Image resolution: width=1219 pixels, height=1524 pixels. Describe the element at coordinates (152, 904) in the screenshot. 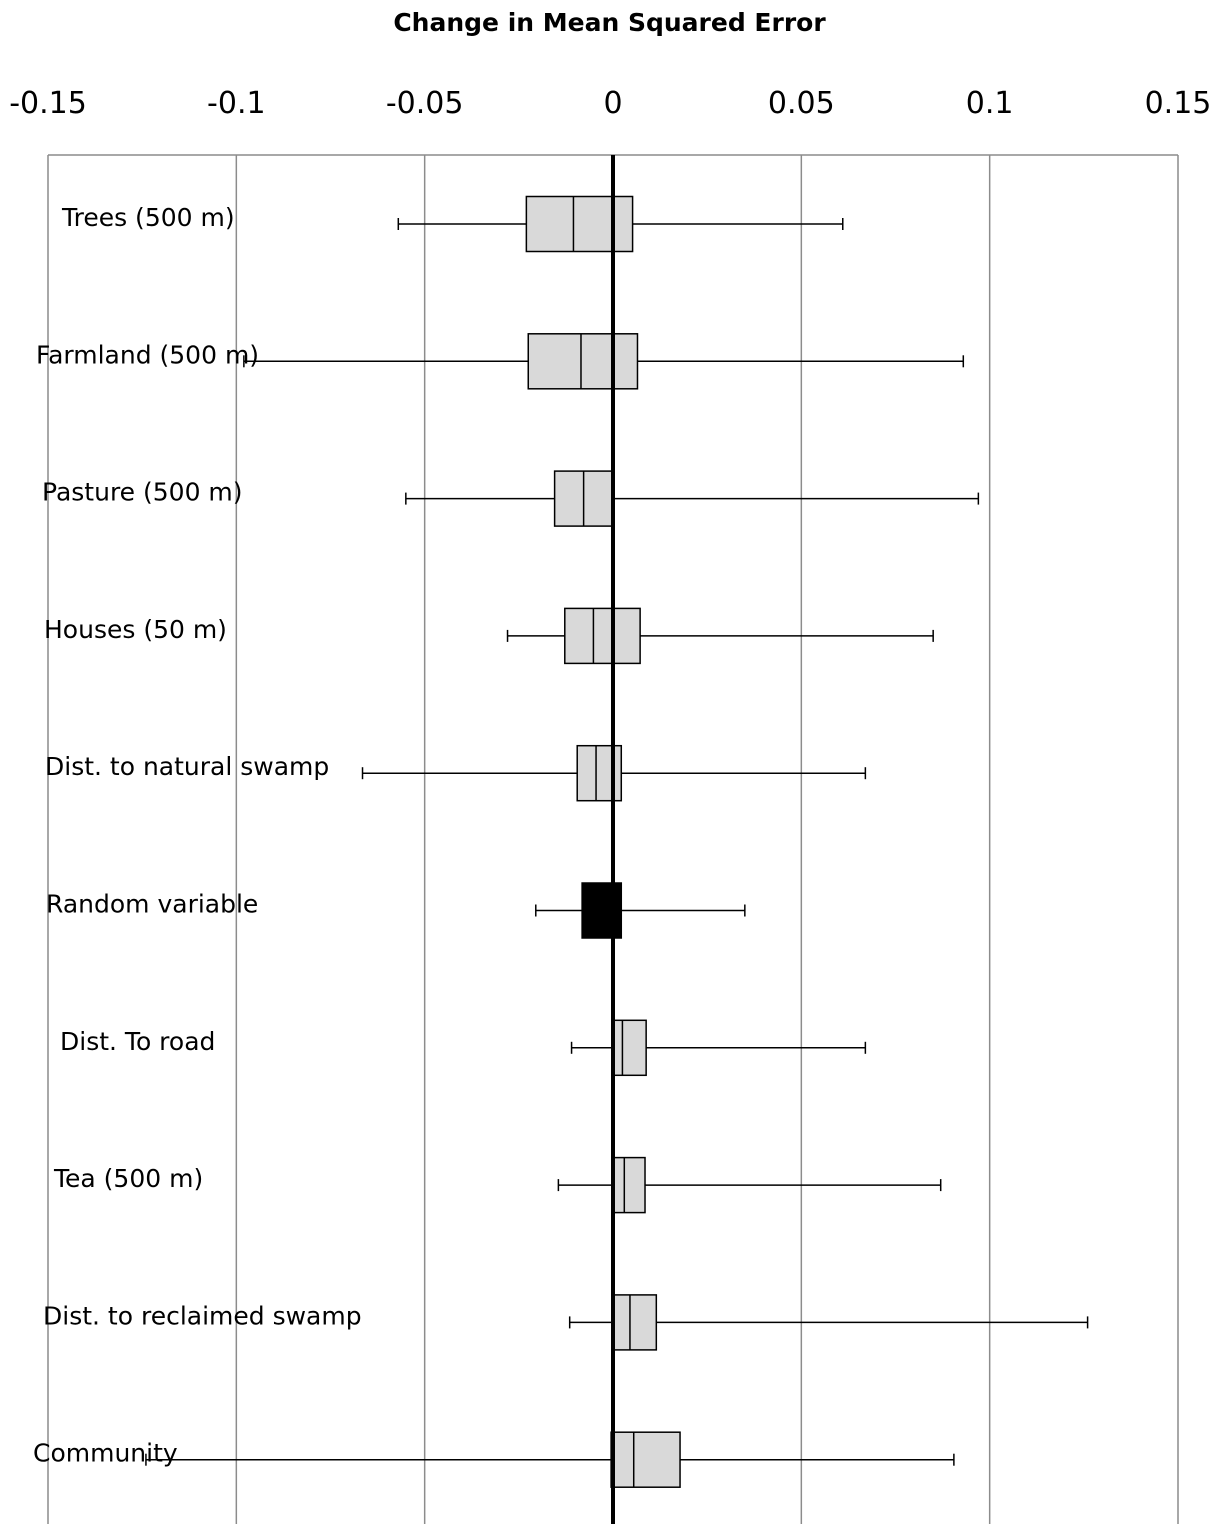

I see `category-label: Random variable` at that location.